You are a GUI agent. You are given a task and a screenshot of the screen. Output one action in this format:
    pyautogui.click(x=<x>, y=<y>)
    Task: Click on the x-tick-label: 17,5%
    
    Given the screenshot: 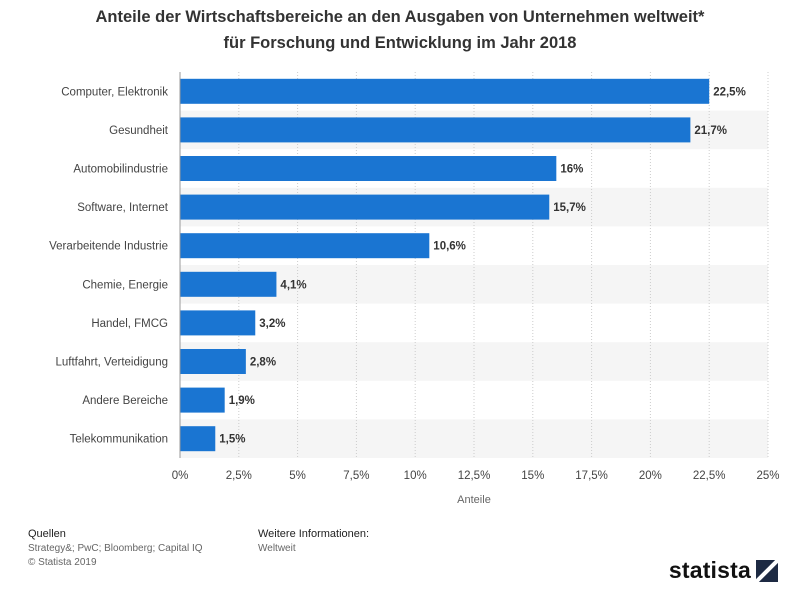 What is the action you would take?
    pyautogui.click(x=591, y=476)
    